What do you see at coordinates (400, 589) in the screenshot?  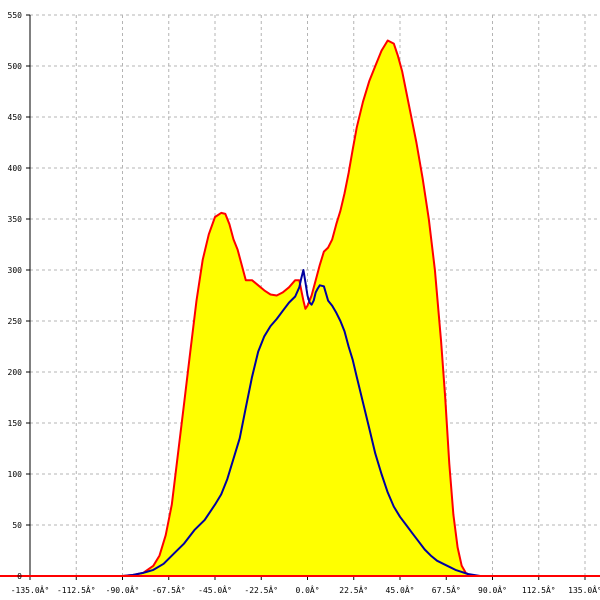 I see `x-tick-label: 45.0Â°` at bounding box center [400, 589].